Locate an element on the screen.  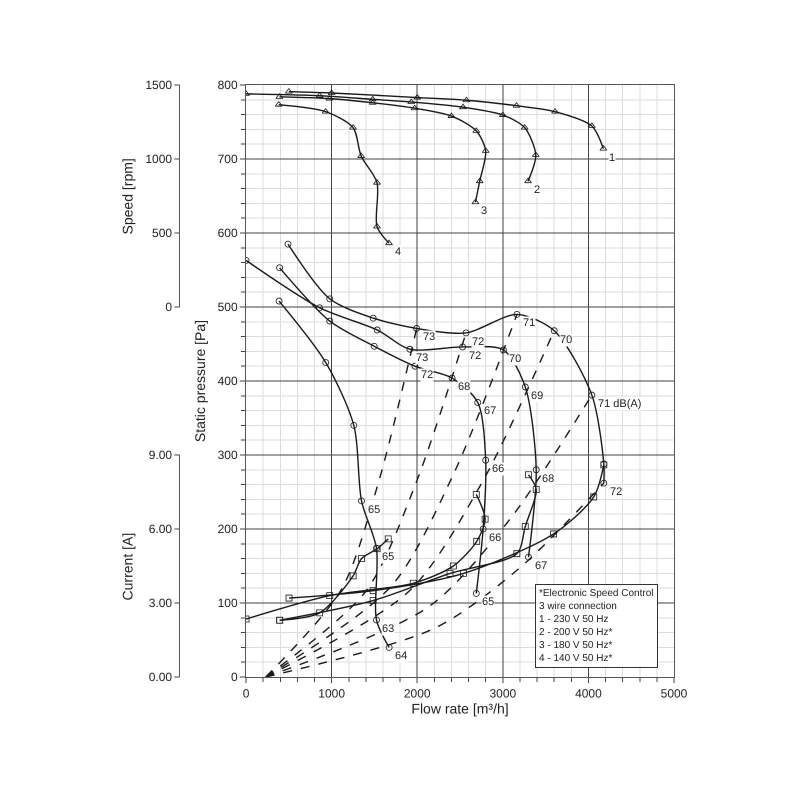
annotation: 2 - 200 V 50 Hz* is located at coordinates (575, 632).